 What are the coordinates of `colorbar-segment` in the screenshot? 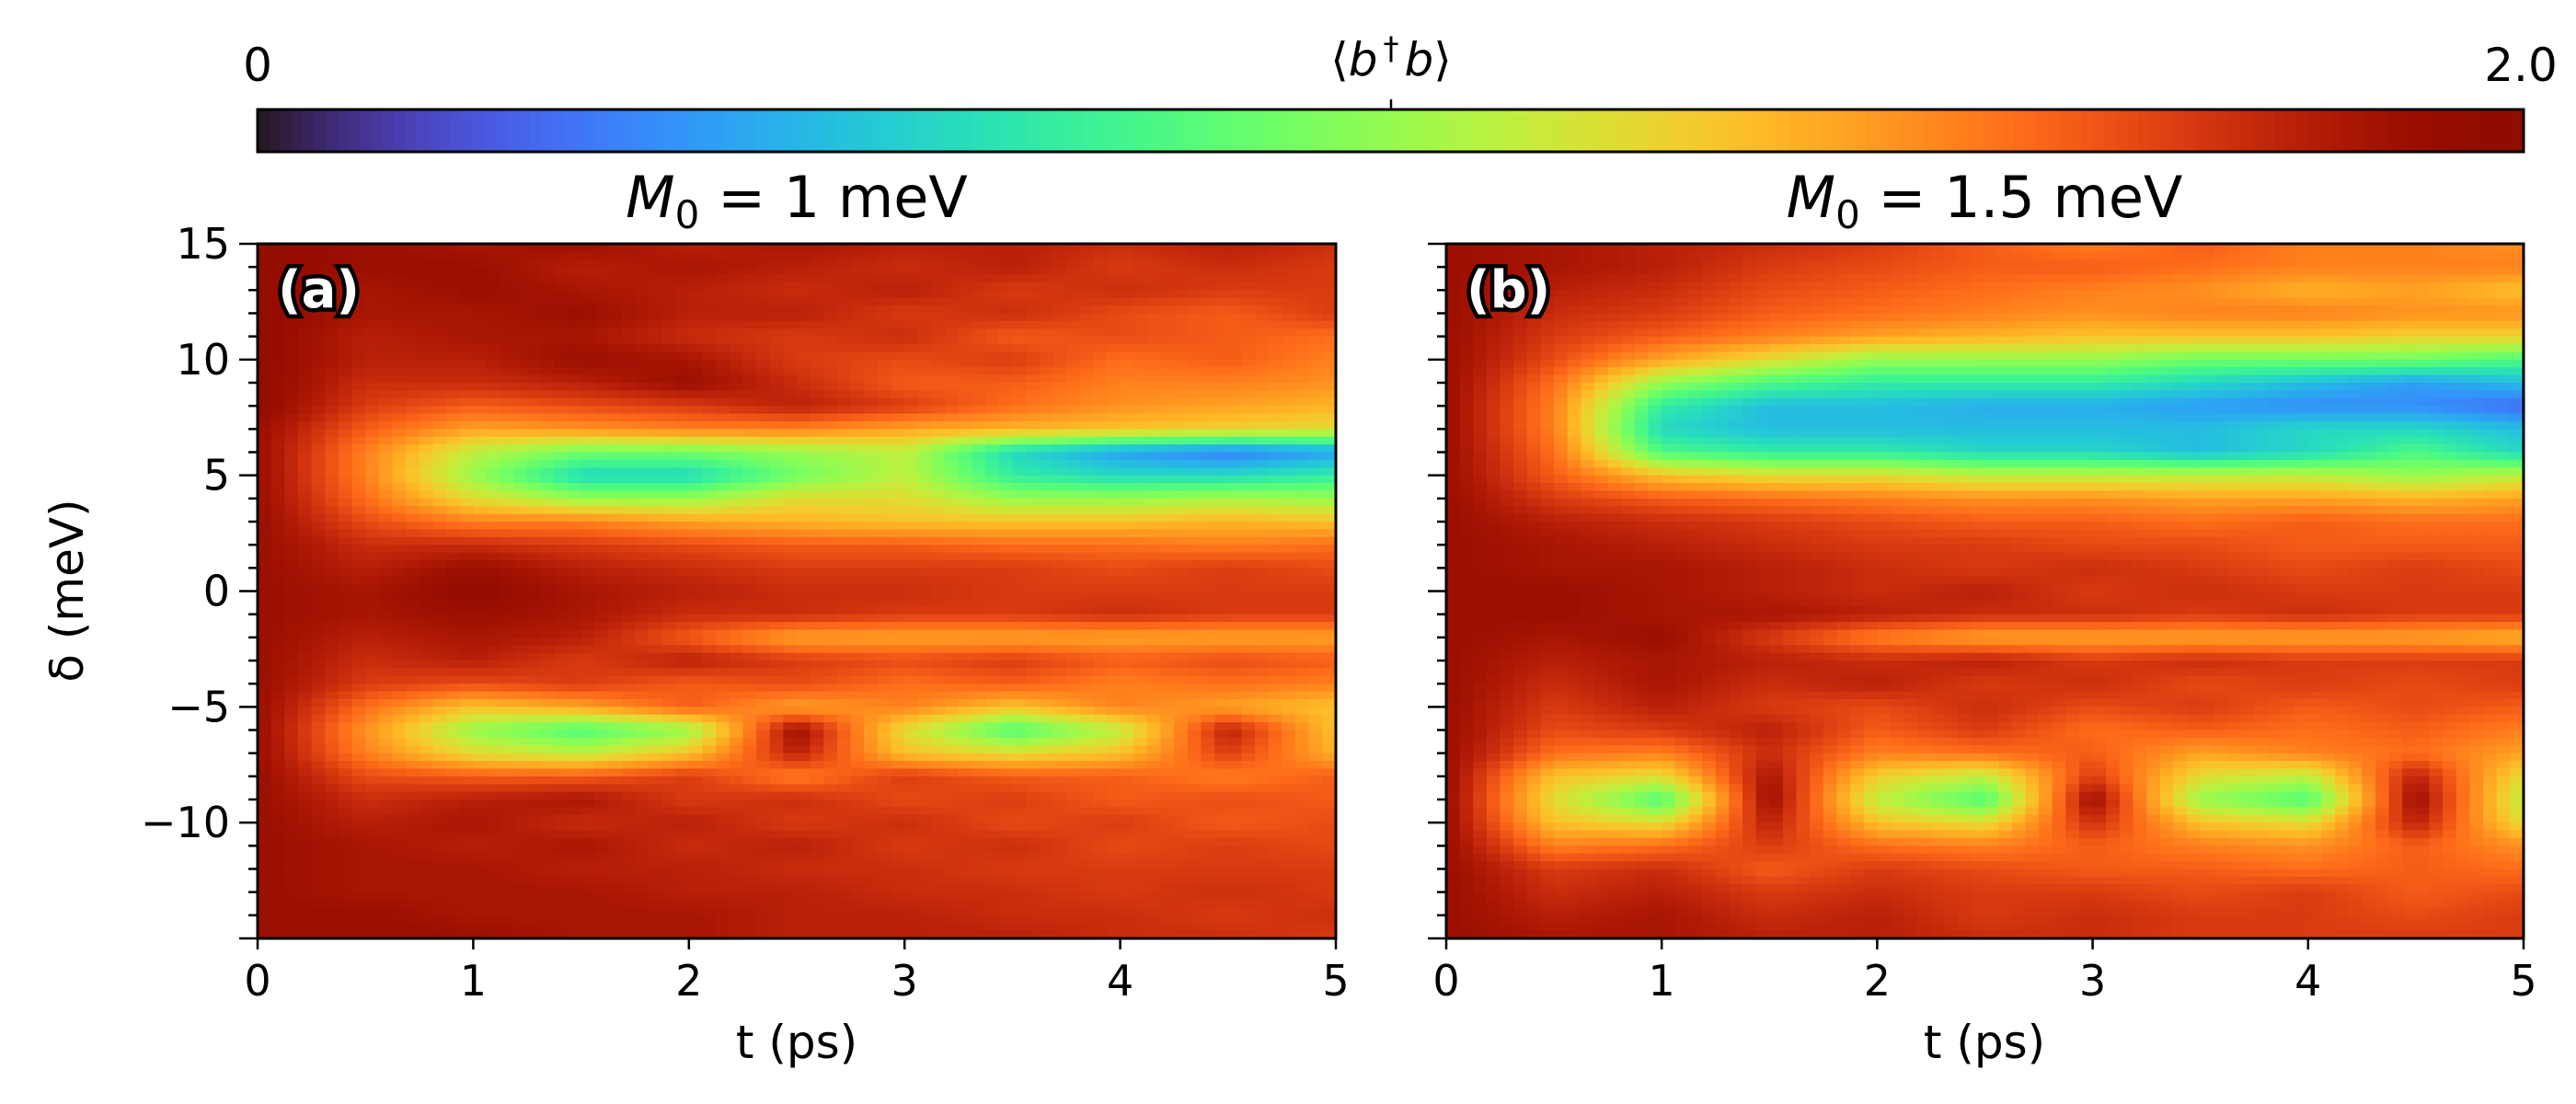 It's located at (2020, 130).